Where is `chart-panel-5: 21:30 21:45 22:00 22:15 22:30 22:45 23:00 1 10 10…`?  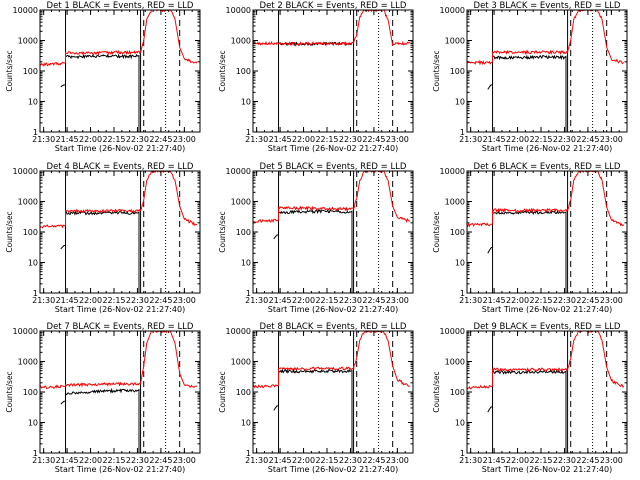
chart-panel-5: 21:30 21:45 22:00 22:15 22:30 22:45 23:00 1 10 10… is located at coordinates (316, 238).